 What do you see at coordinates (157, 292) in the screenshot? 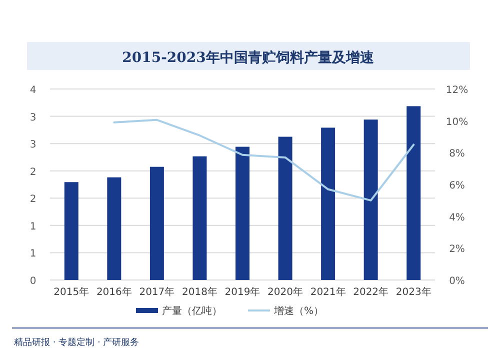
I see `x-tick-label: 2017年` at bounding box center [157, 292].